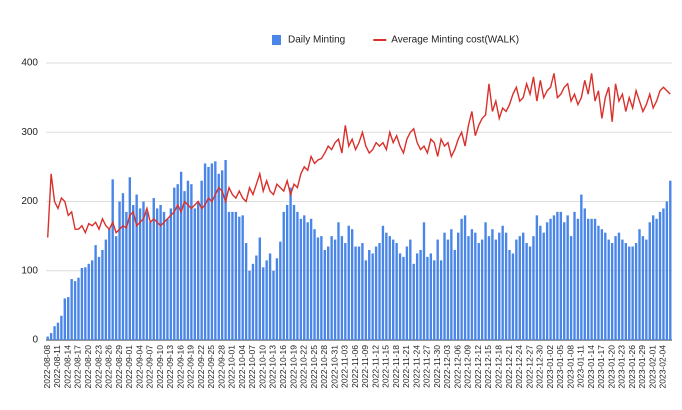 This screenshot has height=410, width=682. What do you see at coordinates (642, 367) in the screenshot?
I see `x-tick-label: 2023-01-29` at bounding box center [642, 367].